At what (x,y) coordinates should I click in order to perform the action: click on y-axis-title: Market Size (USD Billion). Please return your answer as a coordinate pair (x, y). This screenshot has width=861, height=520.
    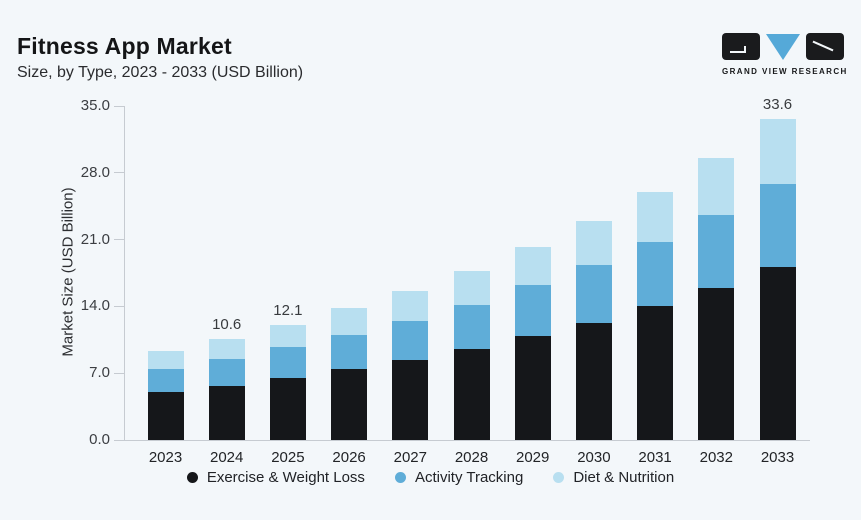
    Looking at the image, I should click on (68, 272).